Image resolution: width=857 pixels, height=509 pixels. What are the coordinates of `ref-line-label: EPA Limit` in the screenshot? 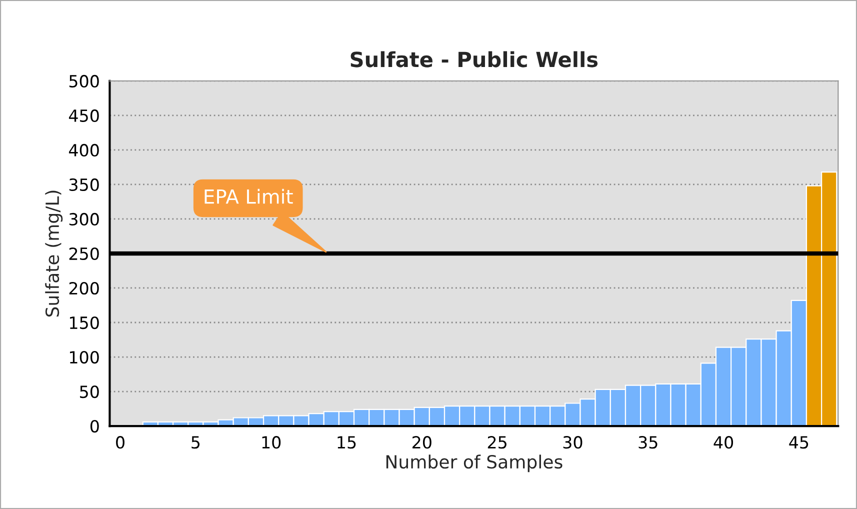 It's located at (248, 196).